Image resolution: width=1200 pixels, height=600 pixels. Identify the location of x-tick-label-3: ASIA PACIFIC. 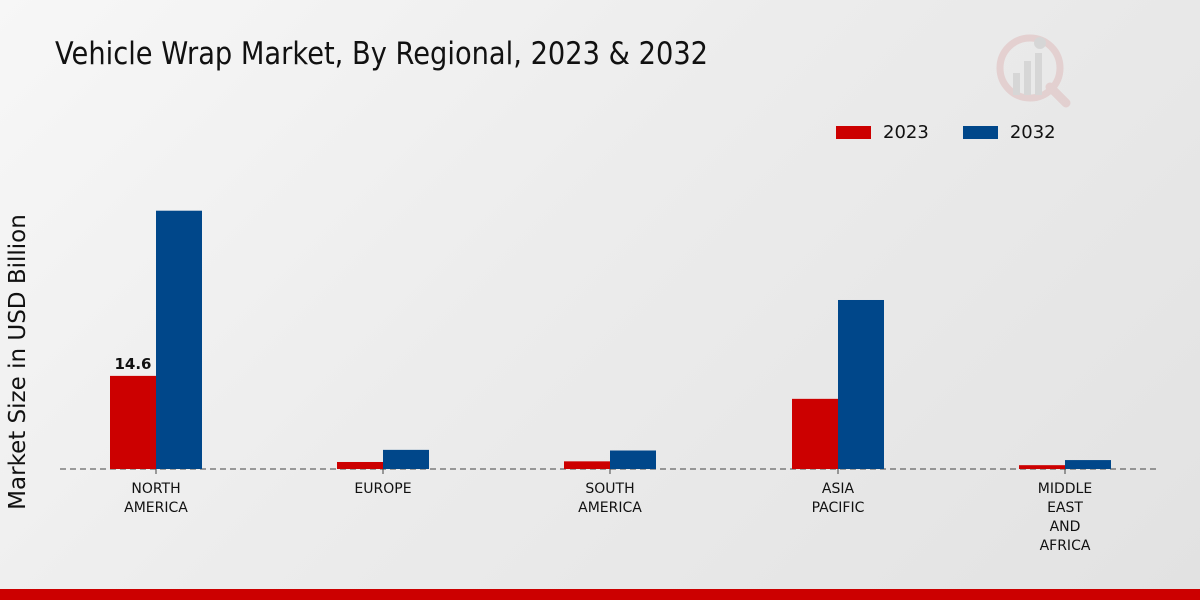
(838, 498).